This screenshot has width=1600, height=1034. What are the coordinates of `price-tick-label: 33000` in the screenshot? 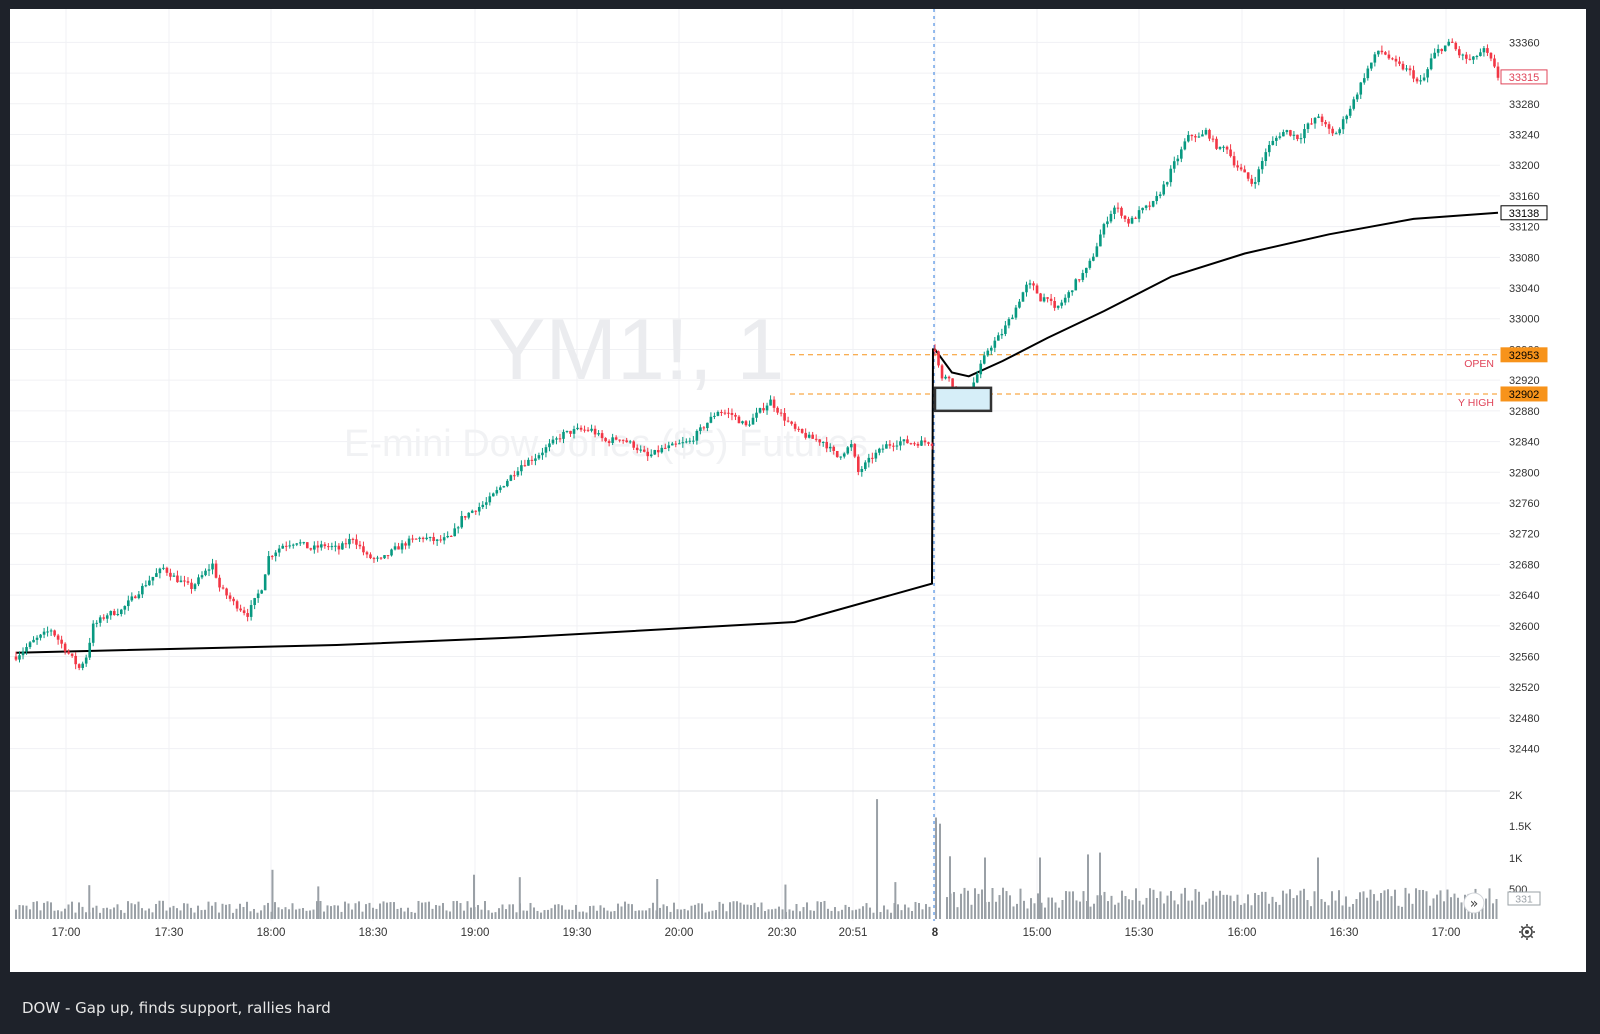 It's located at (1524, 320).